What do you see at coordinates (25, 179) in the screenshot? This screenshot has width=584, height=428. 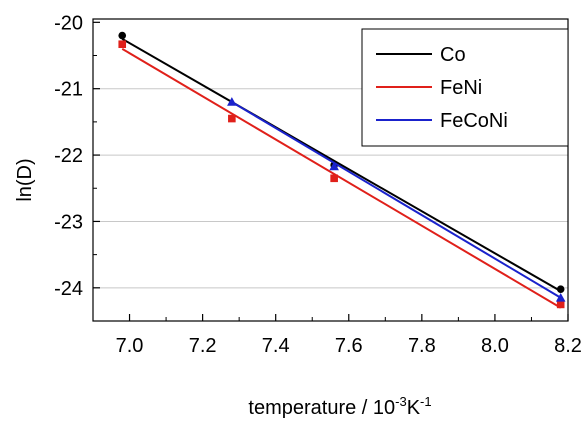 I see `y-axis-title: ln(D)` at bounding box center [25, 179].